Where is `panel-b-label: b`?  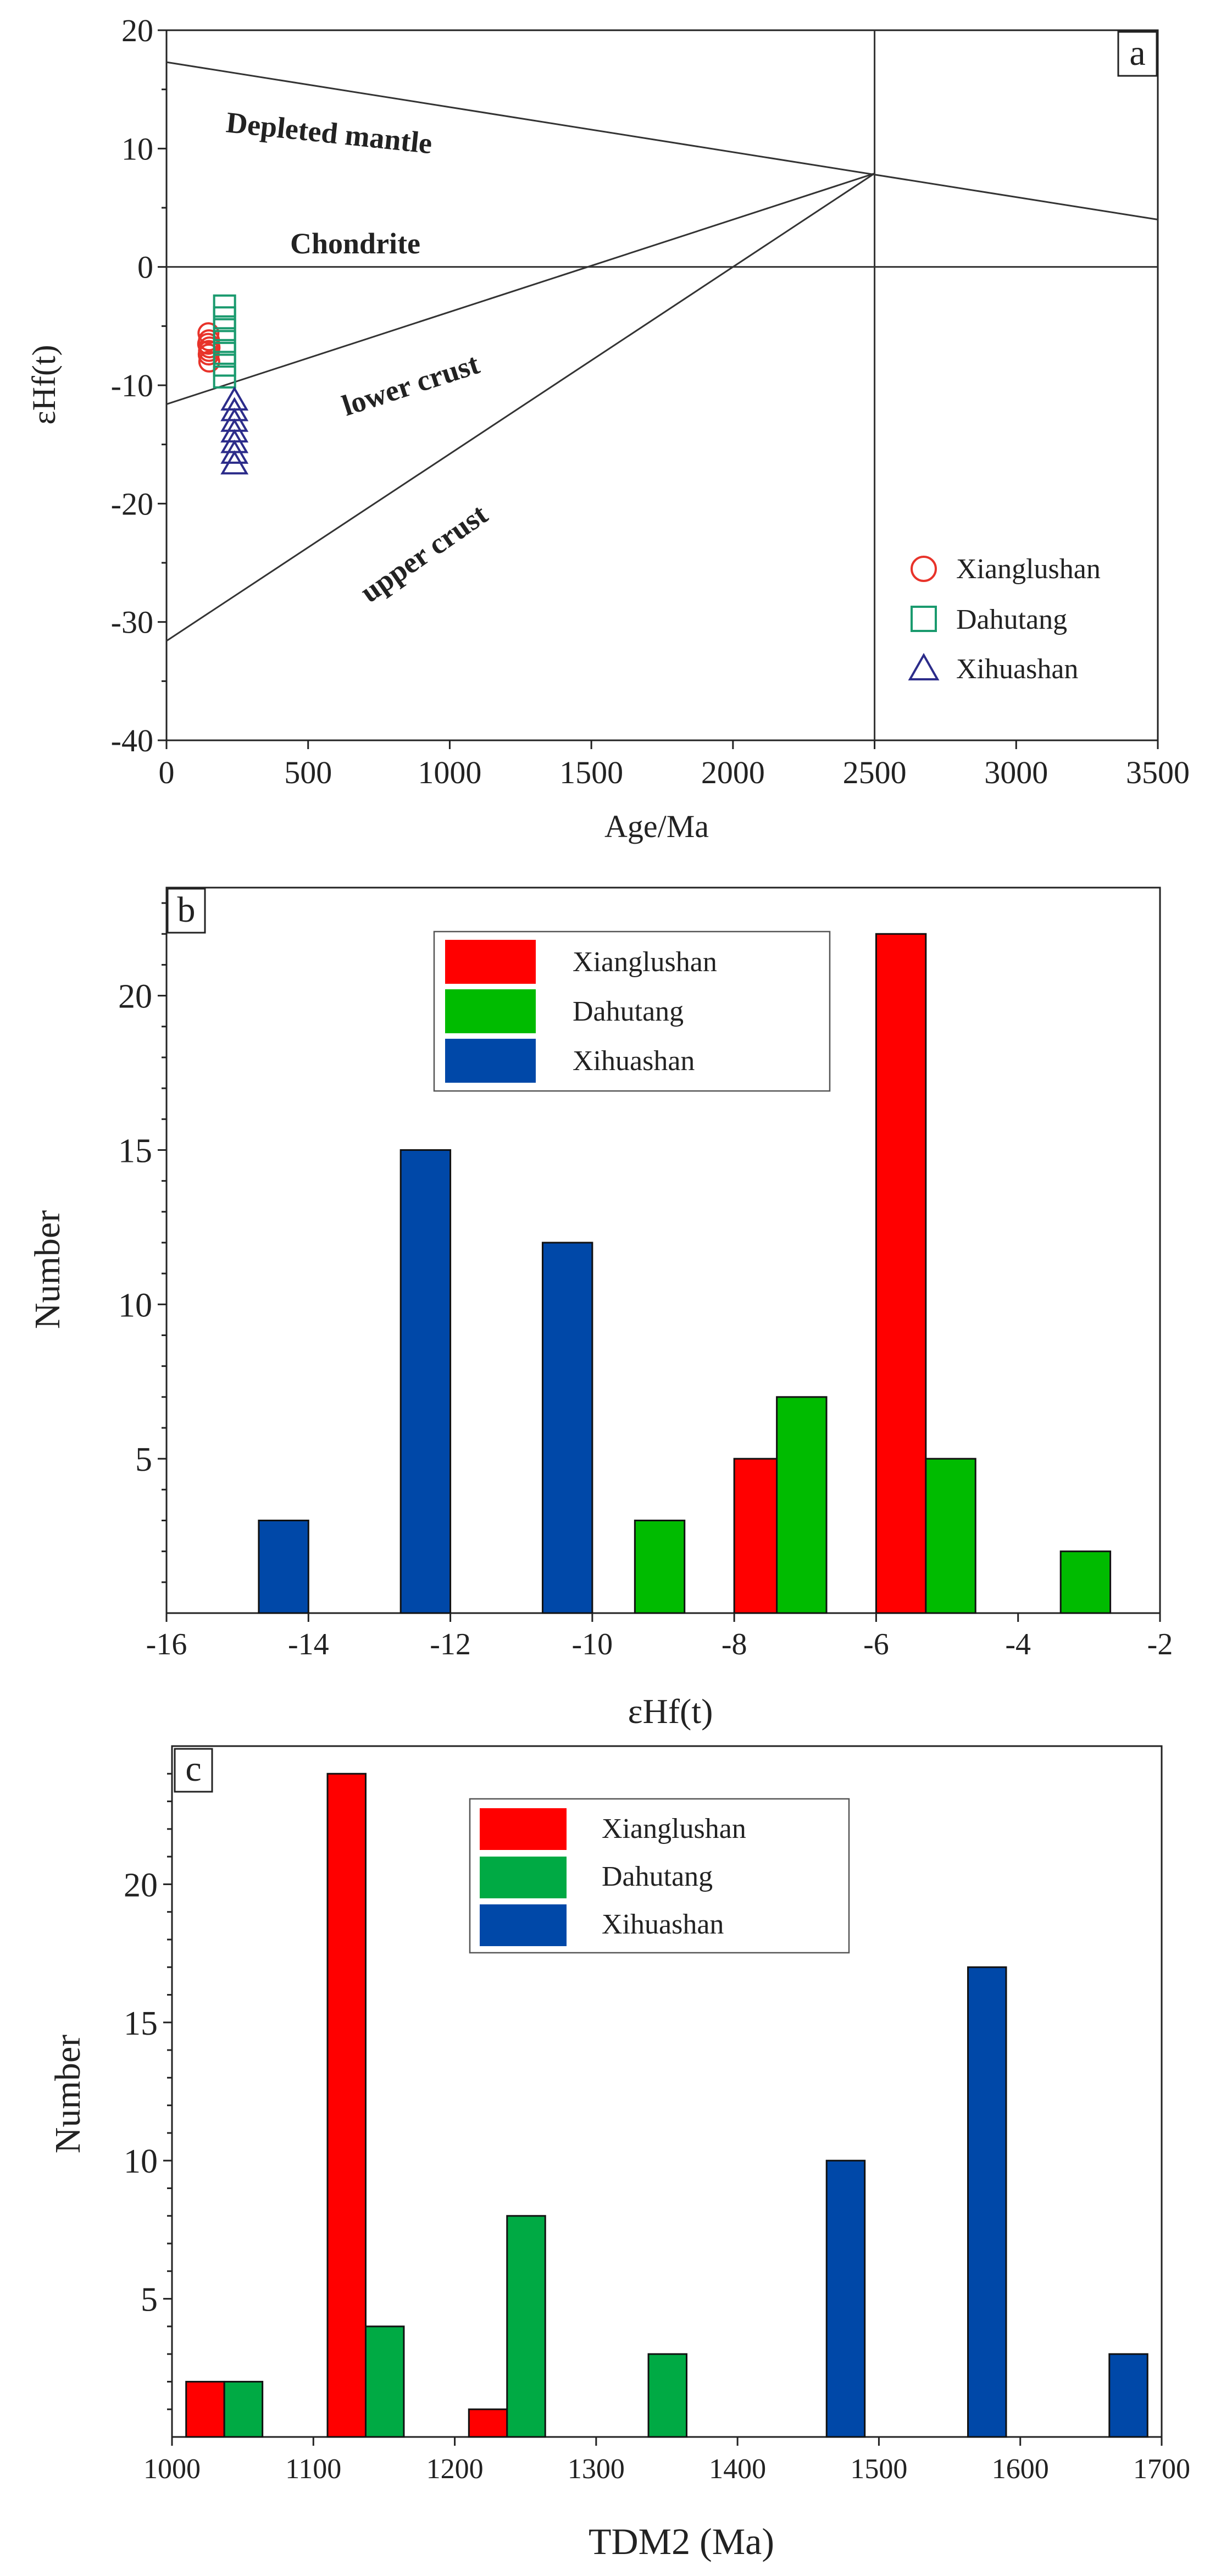 panel-b-label: b is located at coordinates (187, 910).